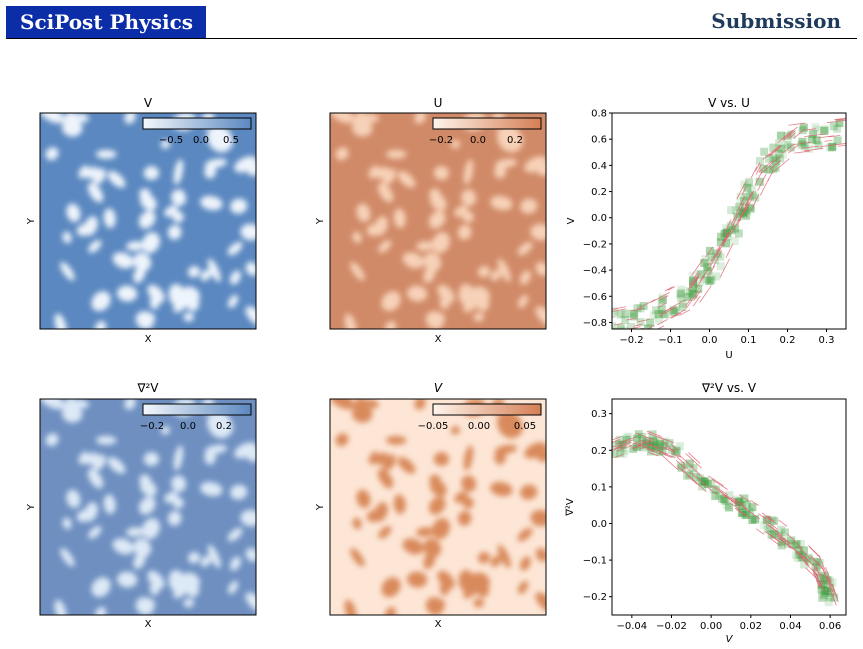 The image size is (863, 649). Describe the element at coordinates (231, 140) in the screenshot. I see `cbar-tick: 0.5` at that location.